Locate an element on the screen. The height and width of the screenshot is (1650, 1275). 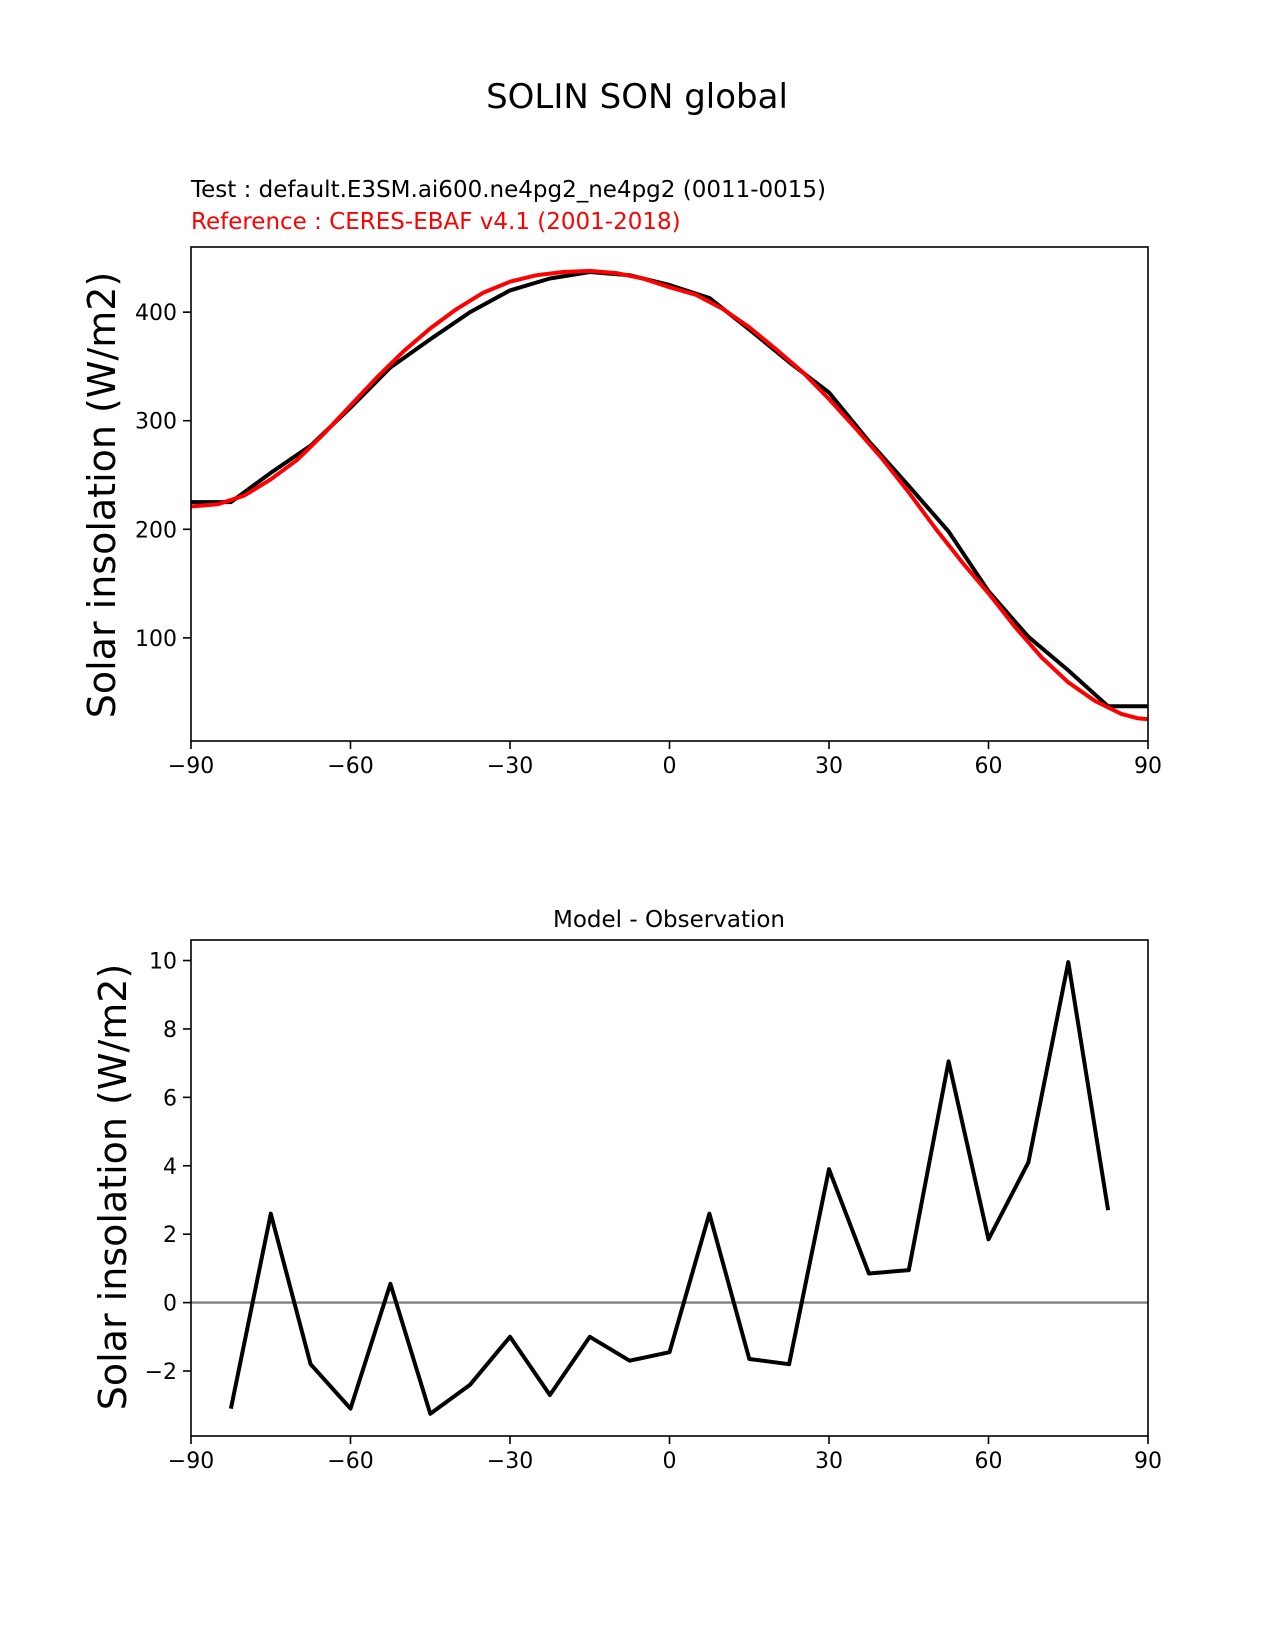
bottom-x-tick-label: 30 is located at coordinates (829, 1461).